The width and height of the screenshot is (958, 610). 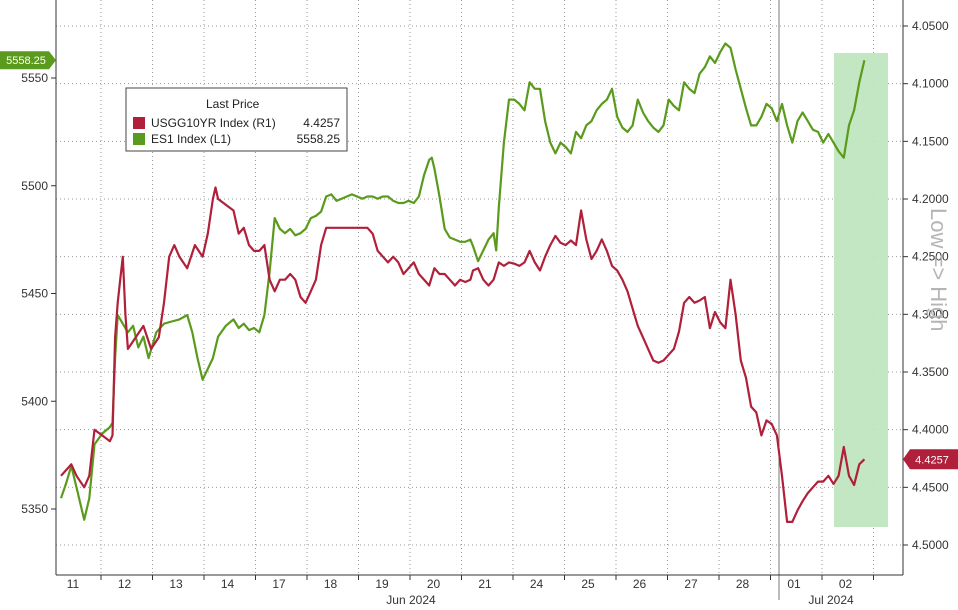 I want to click on annotation: Low => High, so click(x=938, y=270).